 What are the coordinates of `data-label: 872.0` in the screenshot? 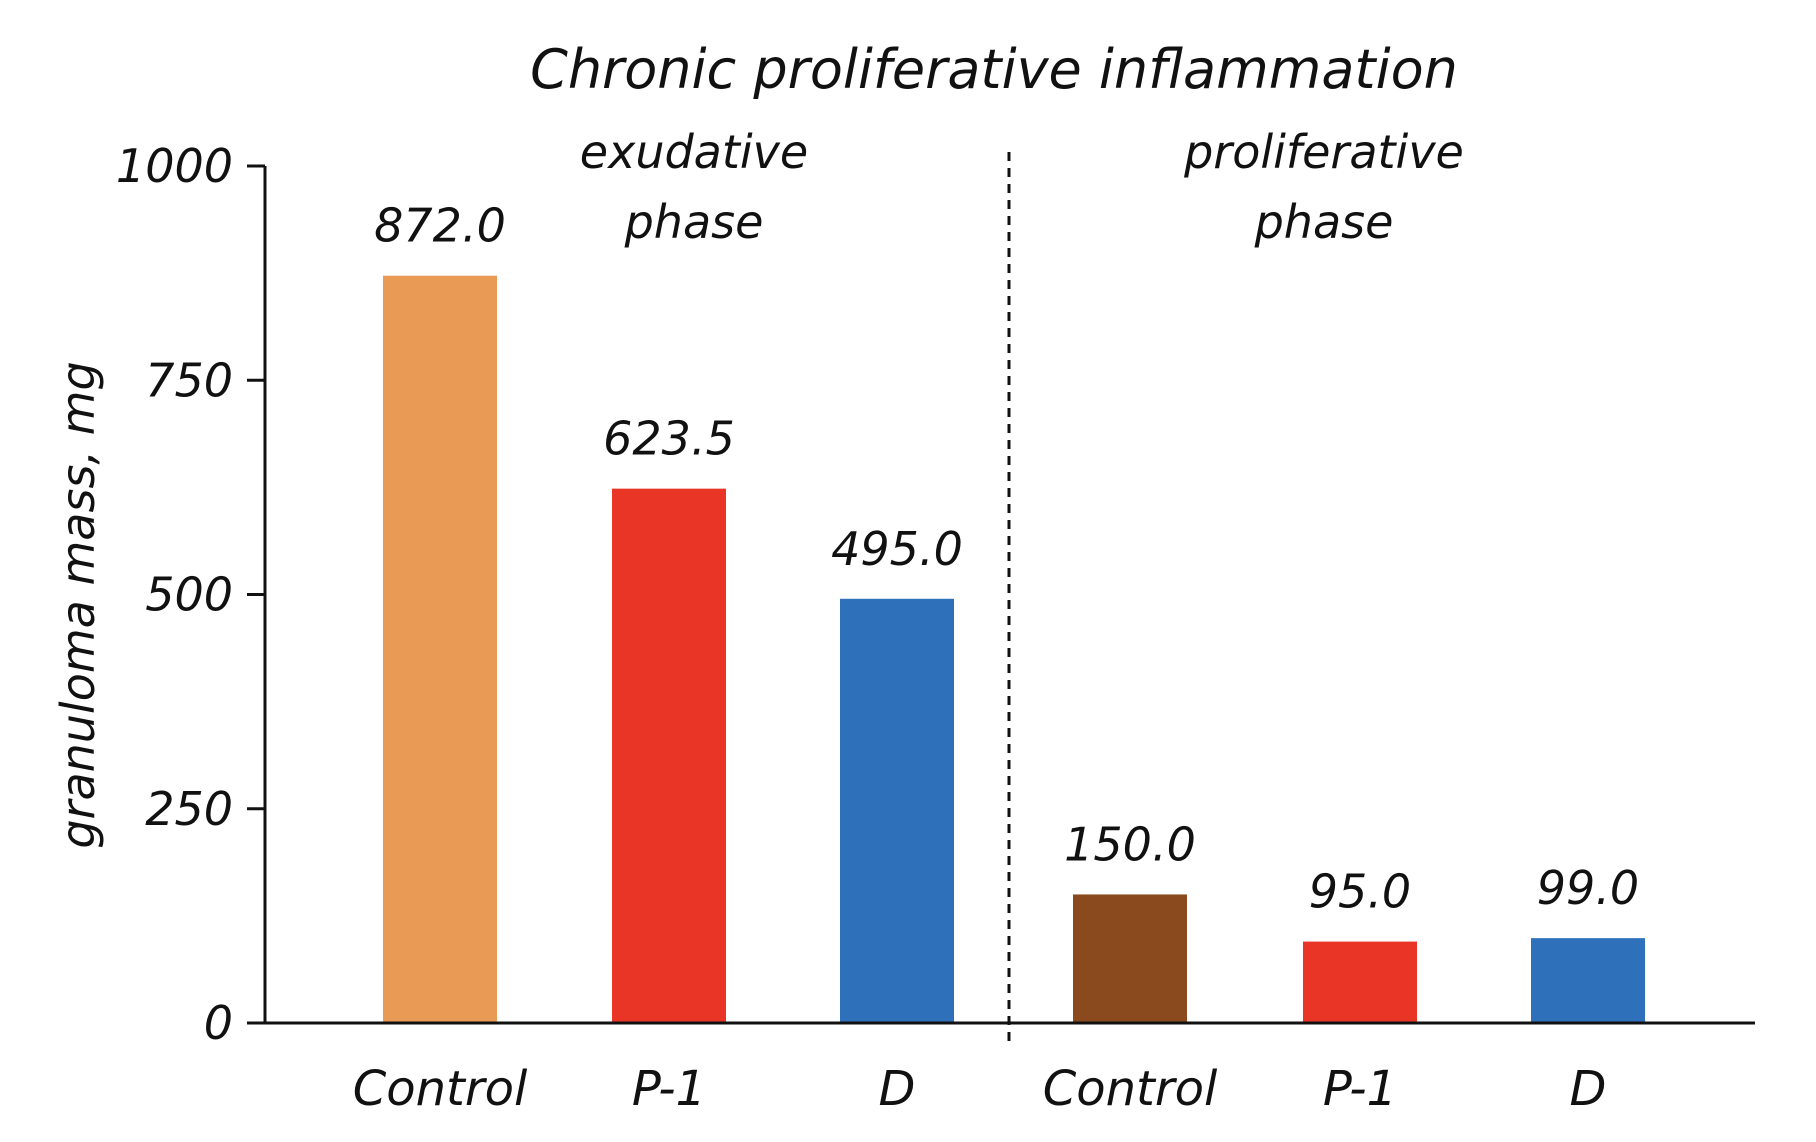 It's located at (440, 226).